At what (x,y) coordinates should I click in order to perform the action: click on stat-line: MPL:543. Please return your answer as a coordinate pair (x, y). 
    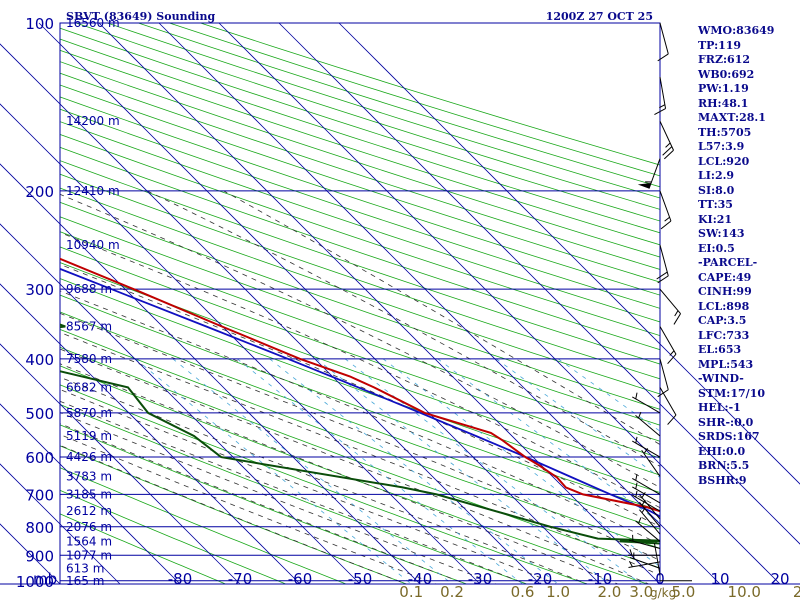
    Looking at the image, I should click on (726, 364).